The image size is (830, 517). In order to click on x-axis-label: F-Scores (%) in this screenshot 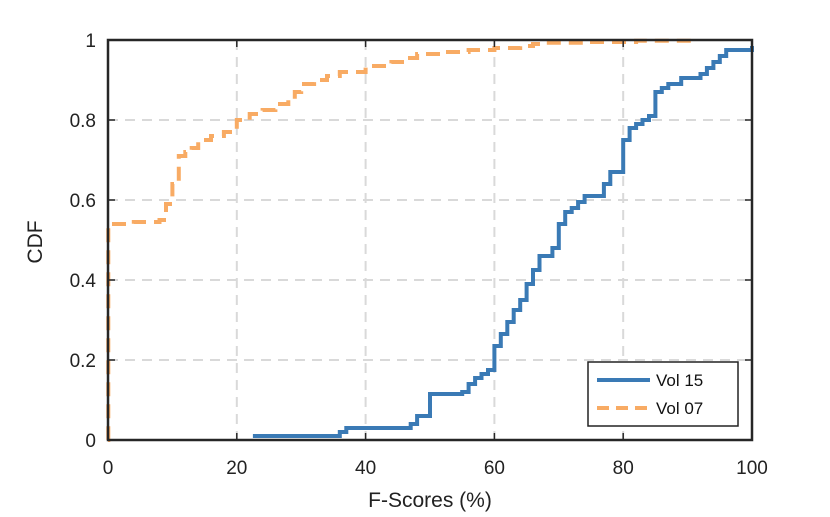, I will do `click(430, 500)`.